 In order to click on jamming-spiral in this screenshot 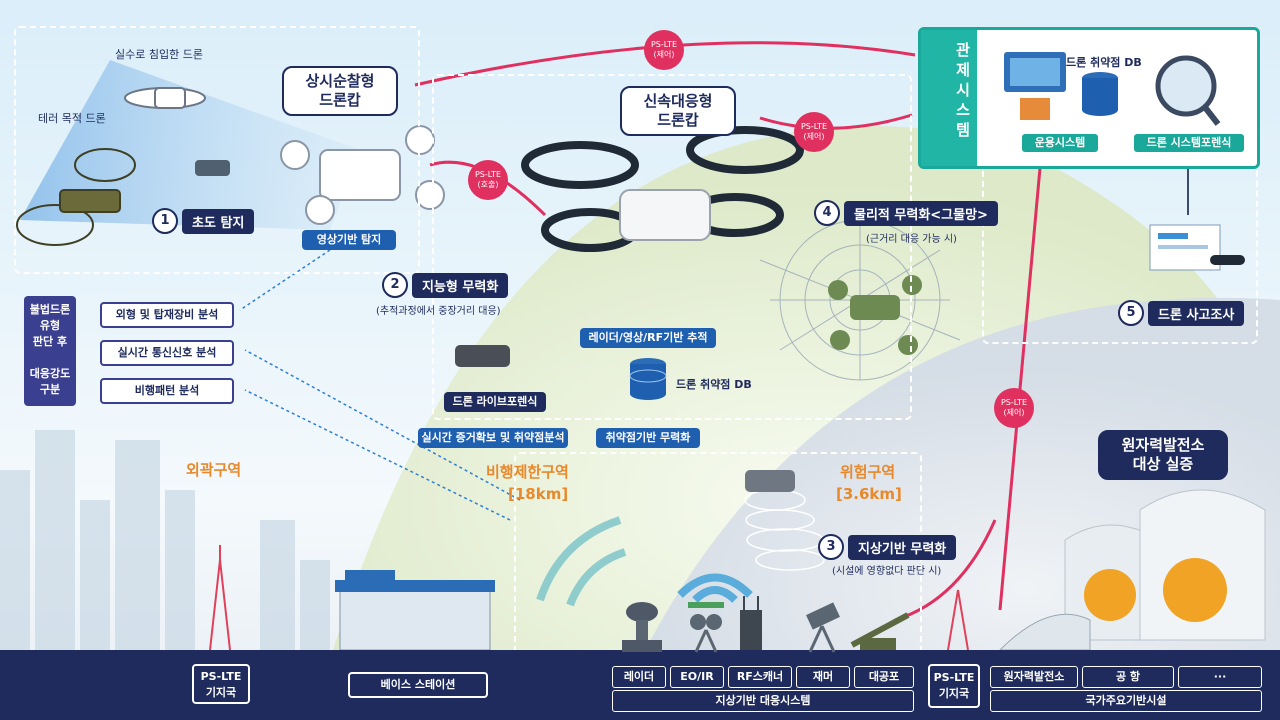, I will do `click(784, 530)`.